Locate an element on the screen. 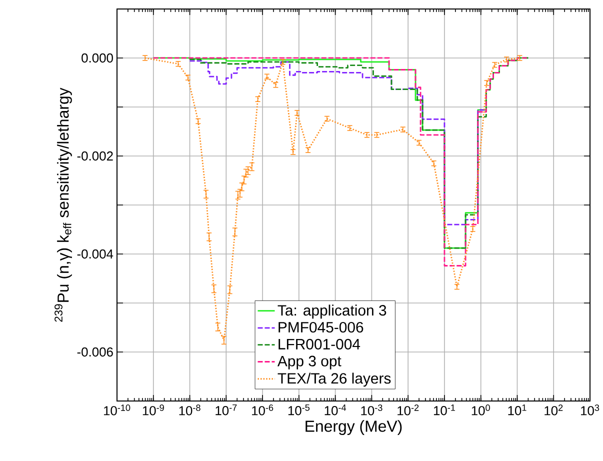 Image resolution: width=603 pixels, height=461 pixels. x-tick-label: 10$^{-10}$ is located at coordinates (117, 410).